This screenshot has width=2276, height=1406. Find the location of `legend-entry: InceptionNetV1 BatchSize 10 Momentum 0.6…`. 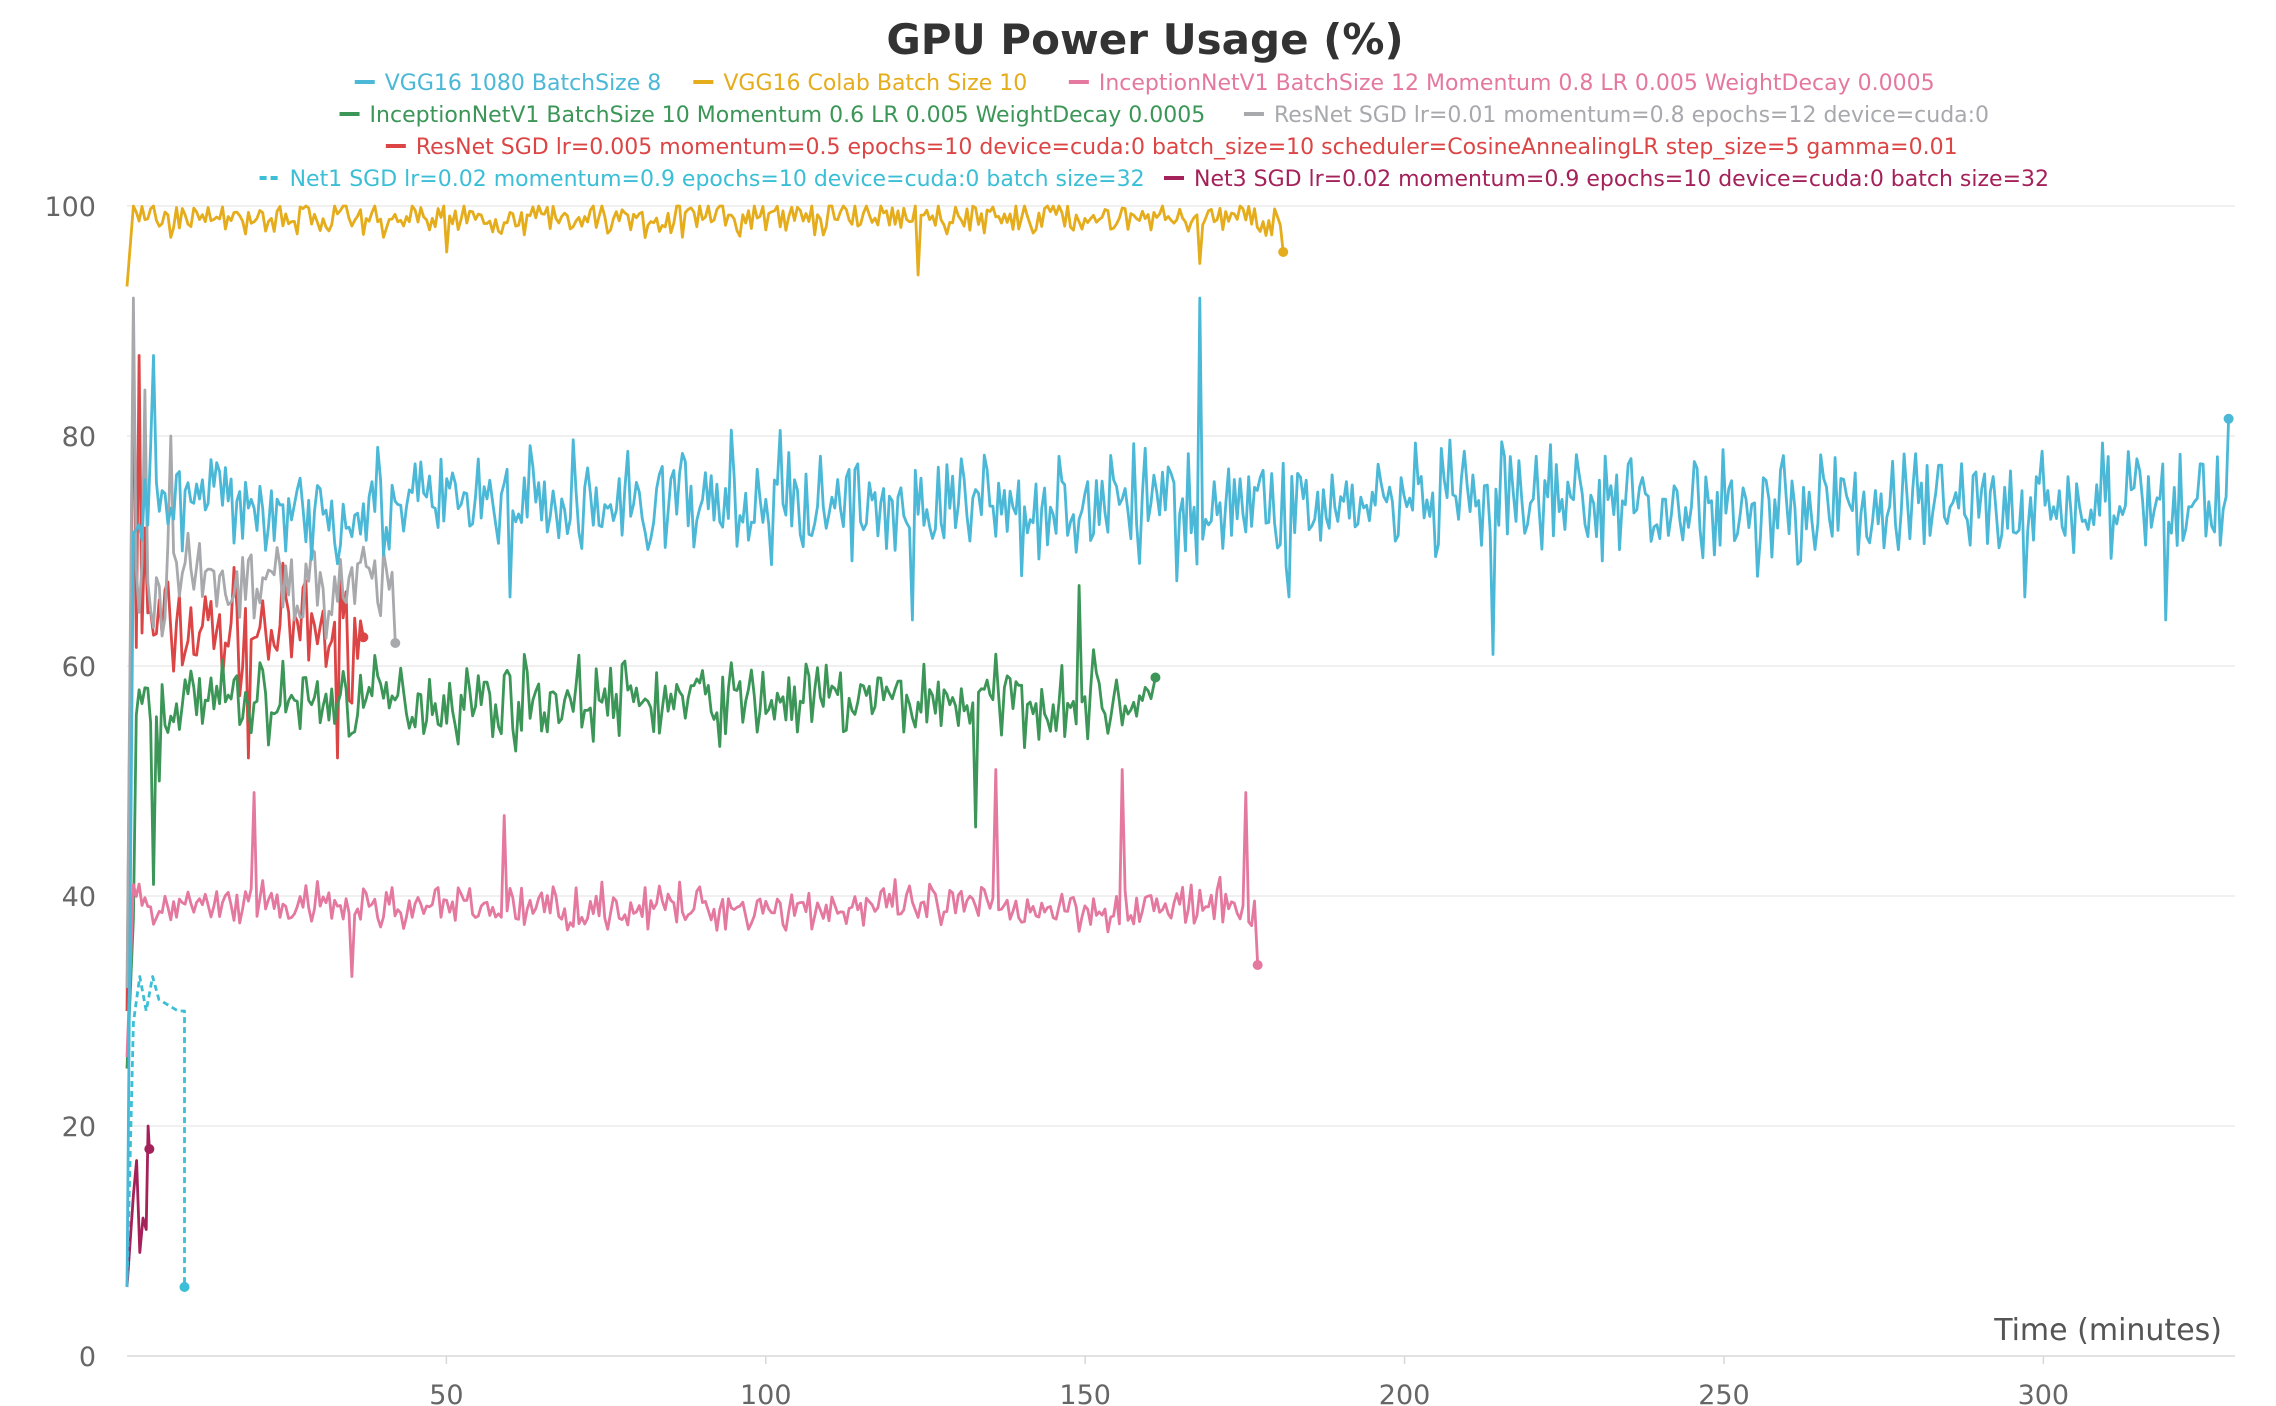

legend-entry: InceptionNetV1 BatchSize 10 Momentum 0.6… is located at coordinates (772, 115).